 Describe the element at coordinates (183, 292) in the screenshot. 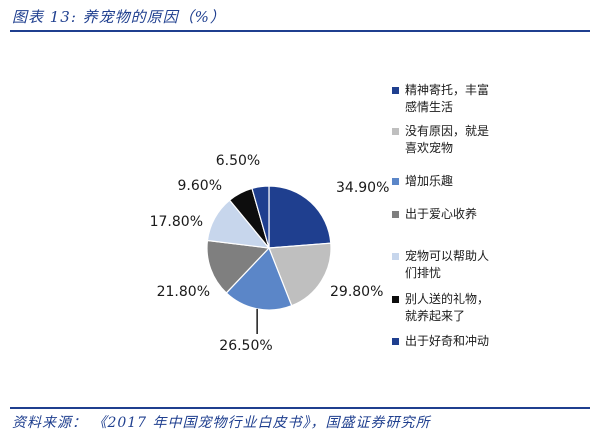

I see `data-label-4: 21.80%` at that location.